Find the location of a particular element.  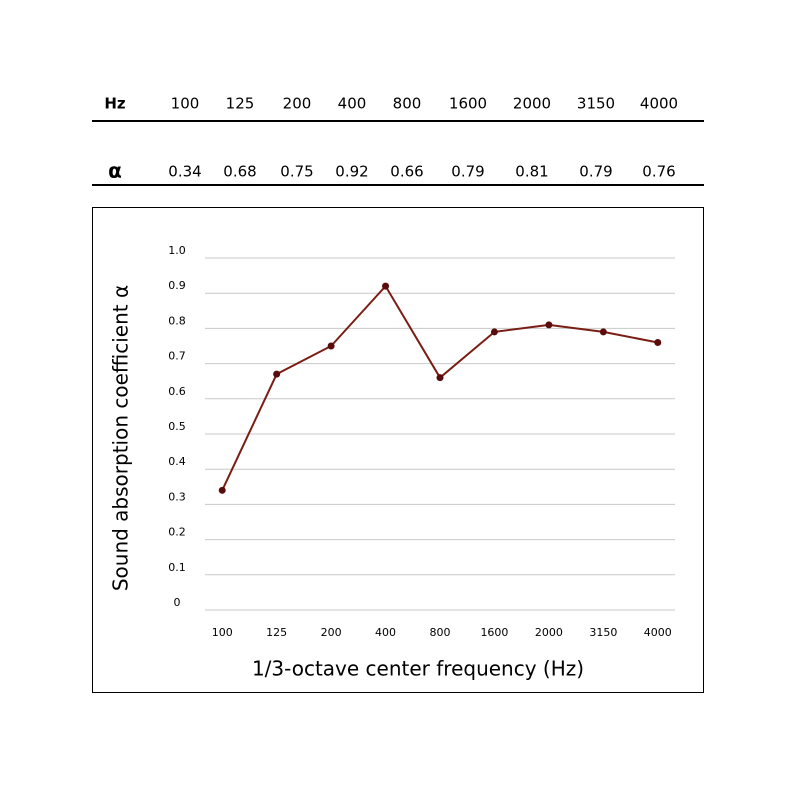

y-tick-label: 0.7 is located at coordinates (177, 356).